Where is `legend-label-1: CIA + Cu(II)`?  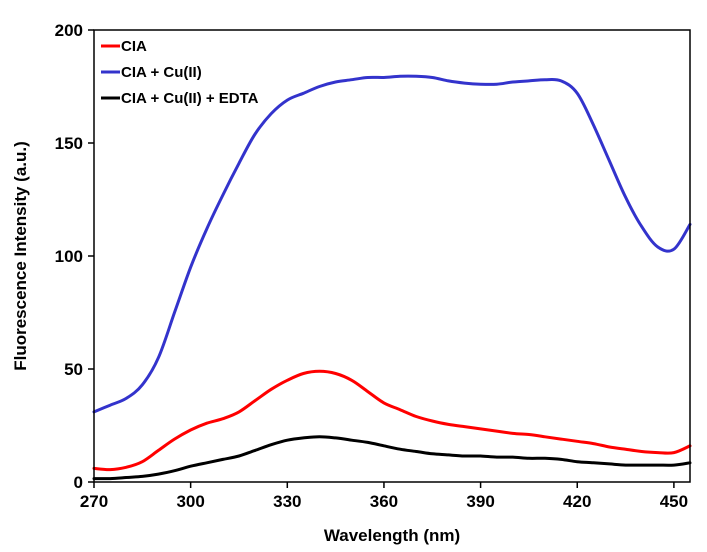
legend-label-1: CIA + Cu(II) is located at coordinates (161, 72).